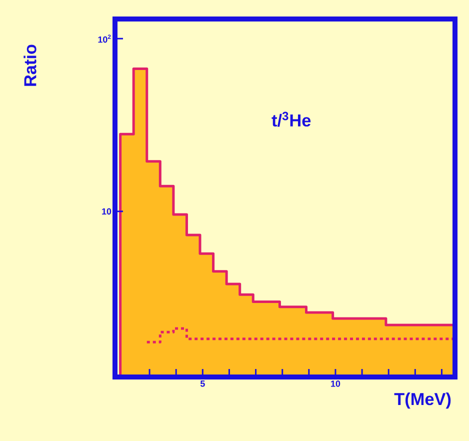 The width and height of the screenshot is (469, 441). I want to click on y-axis-title: Ratio, so click(30, 65).